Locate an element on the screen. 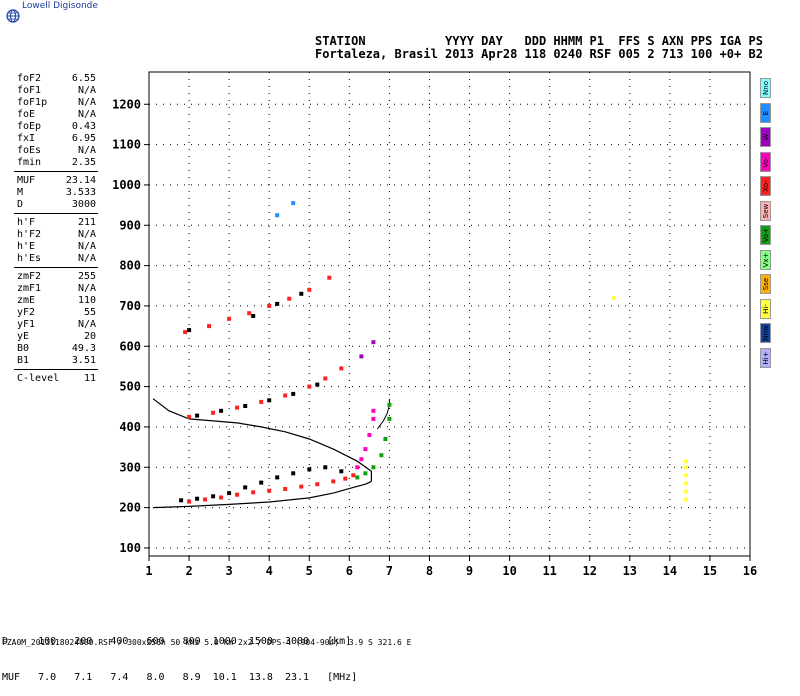  param-clevel: C-level 11 is located at coordinates (56, 379).